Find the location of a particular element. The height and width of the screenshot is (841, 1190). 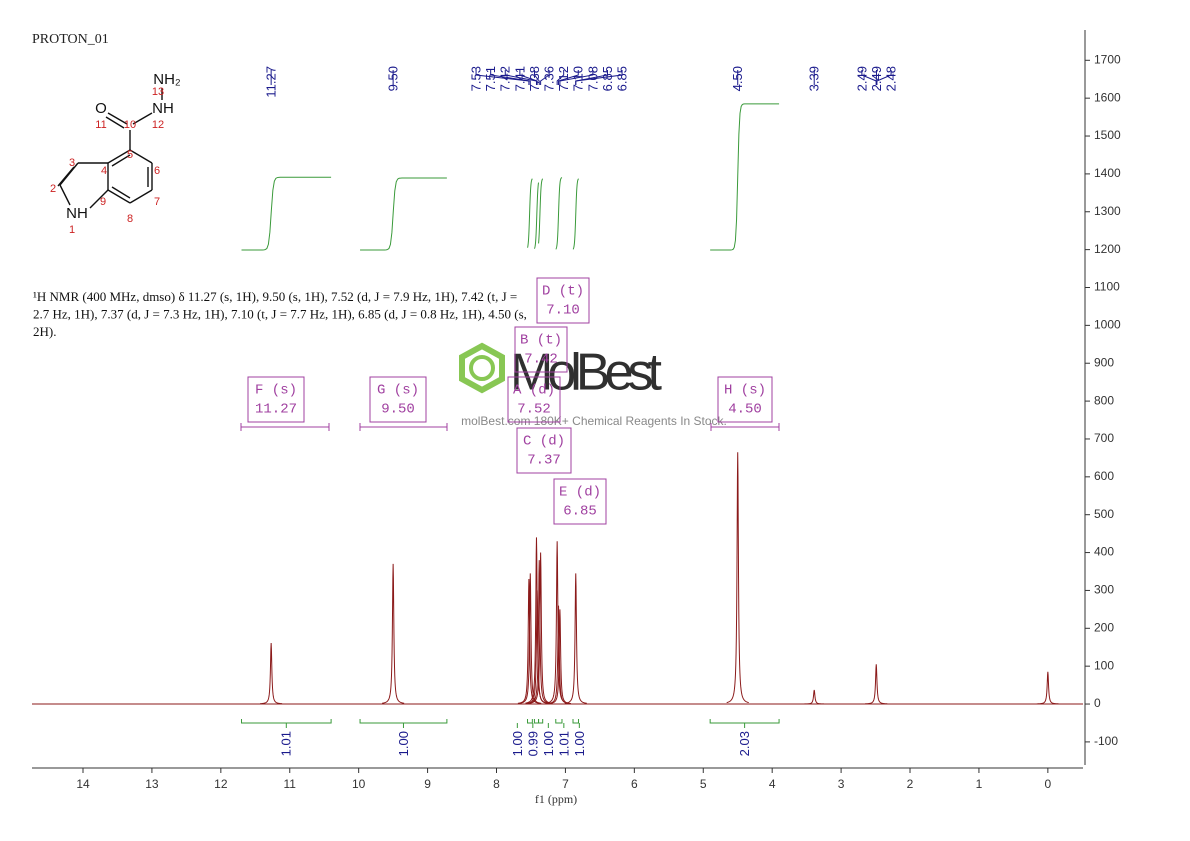

peak-label: 7.41 is located at coordinates (519, 78).